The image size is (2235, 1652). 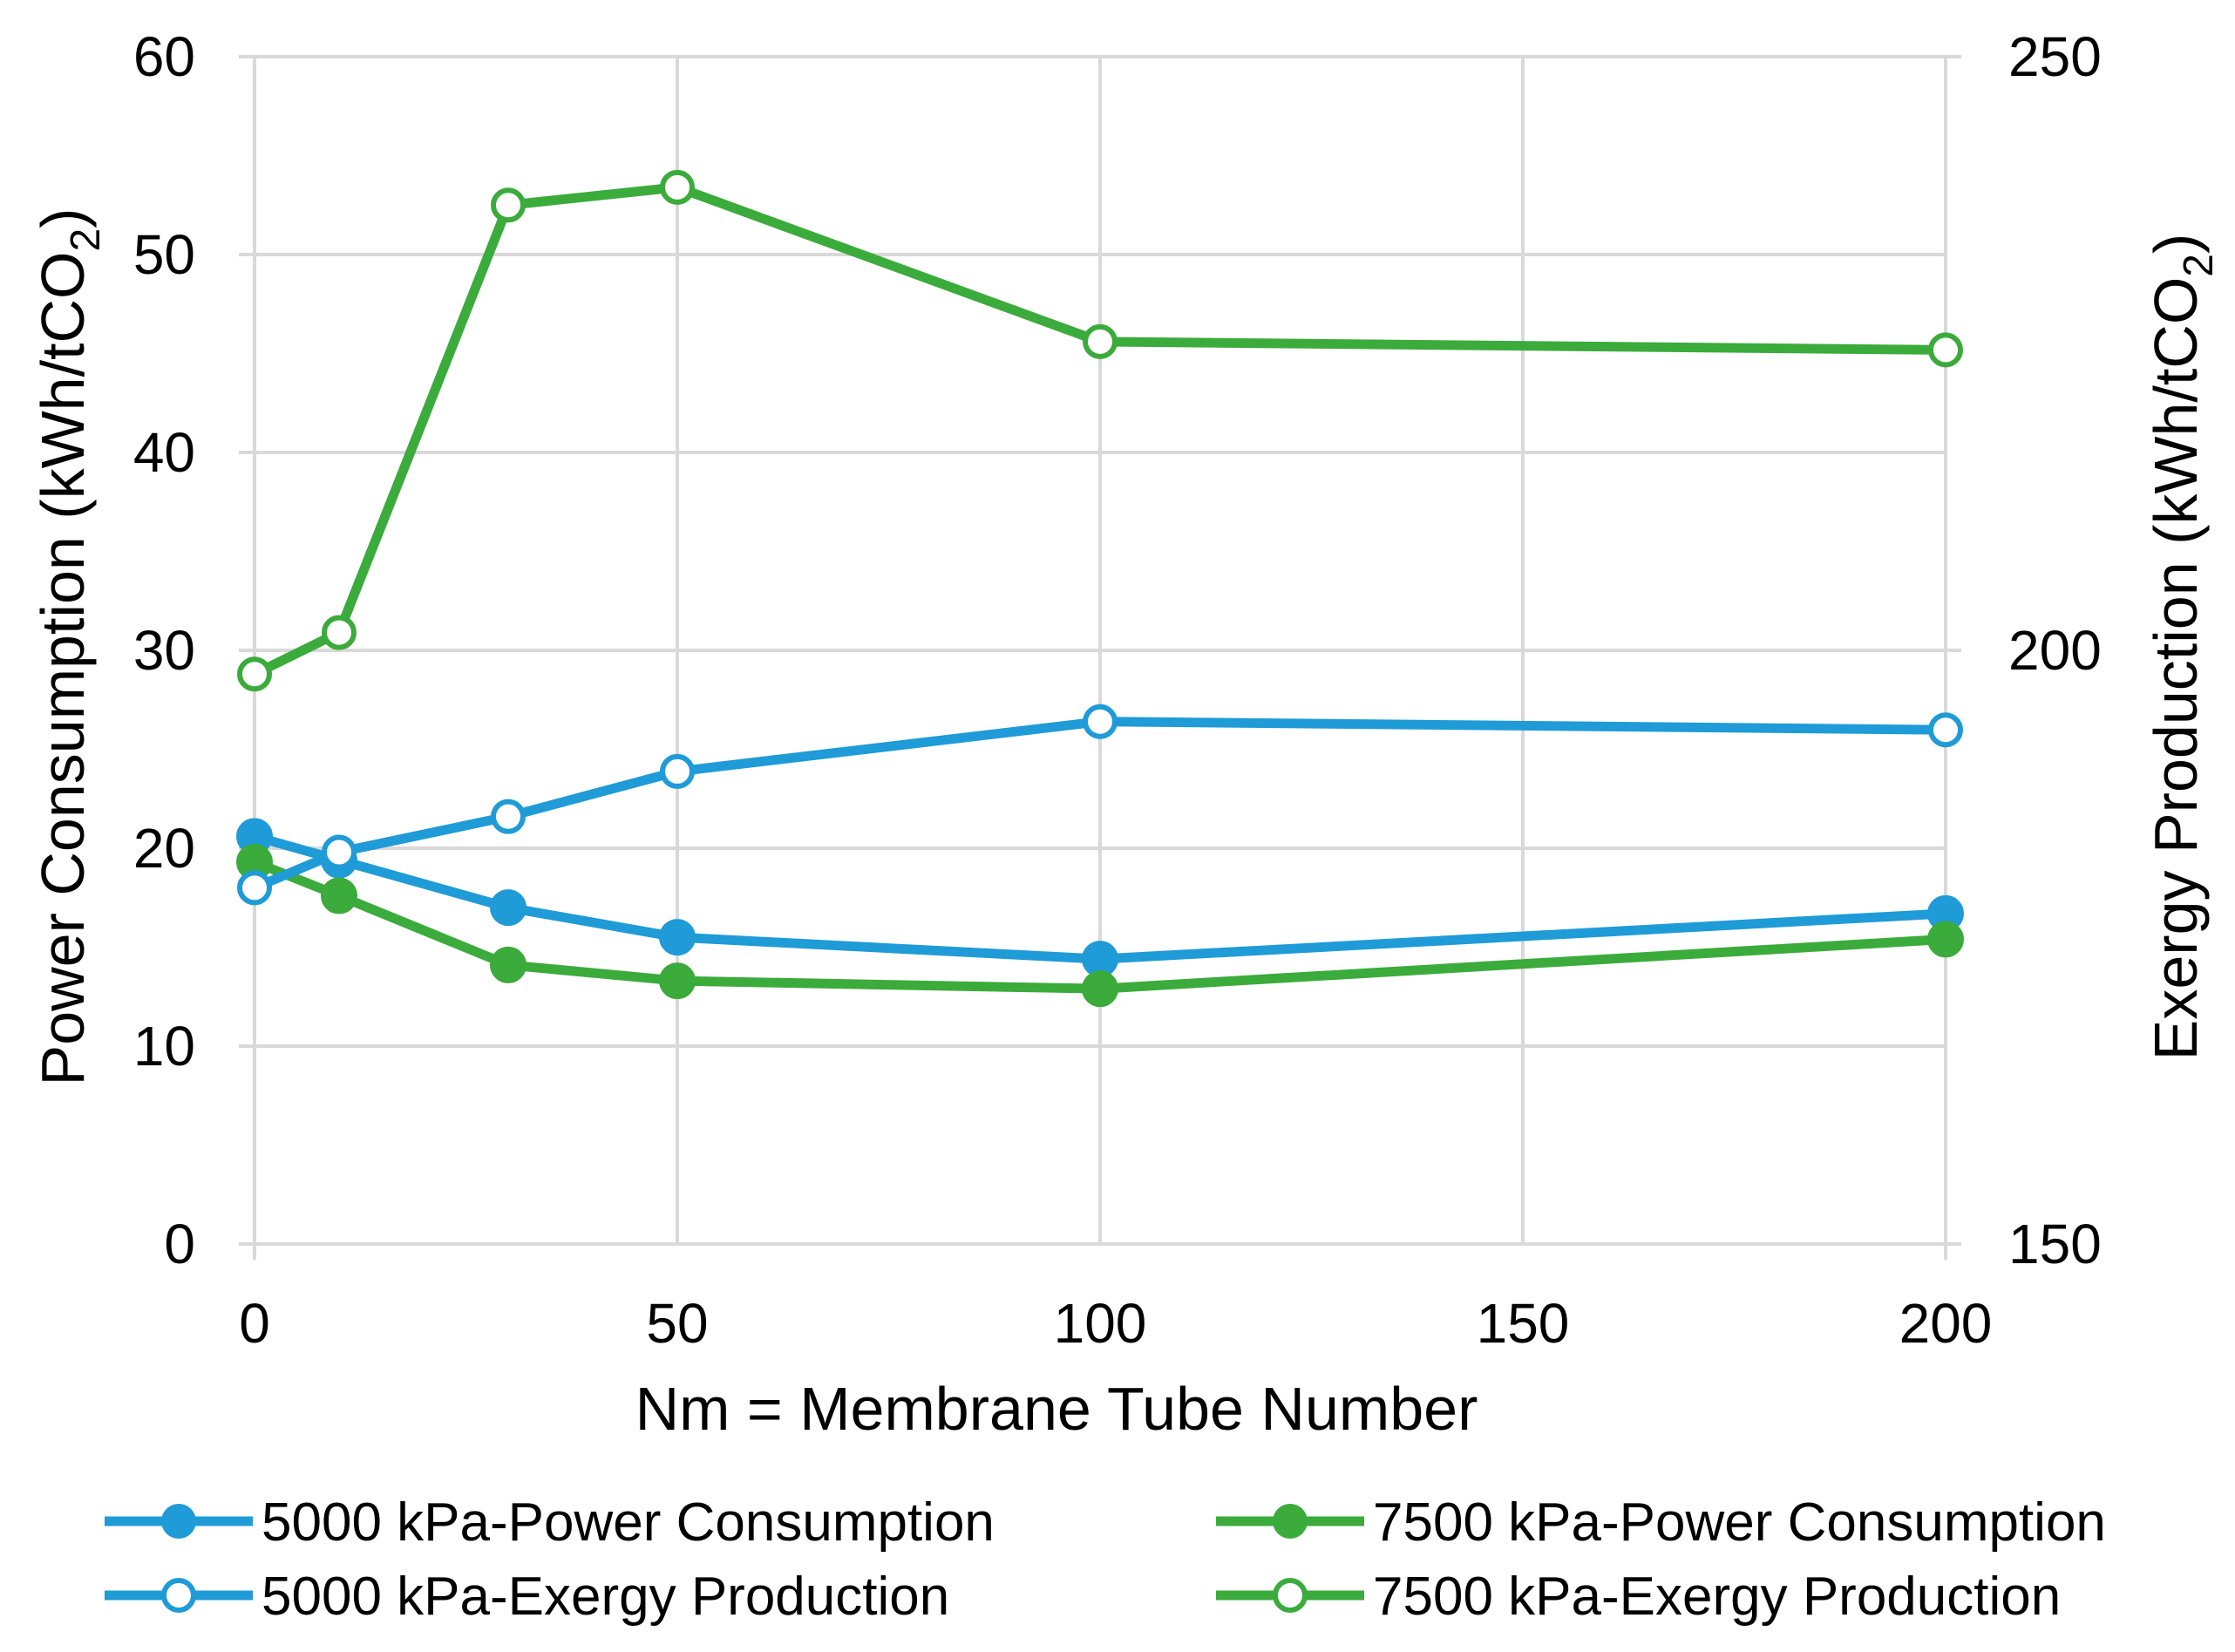 I want to click on y-axis-title: Power Consumption (kWh/tCO2), so click(x=69, y=647).